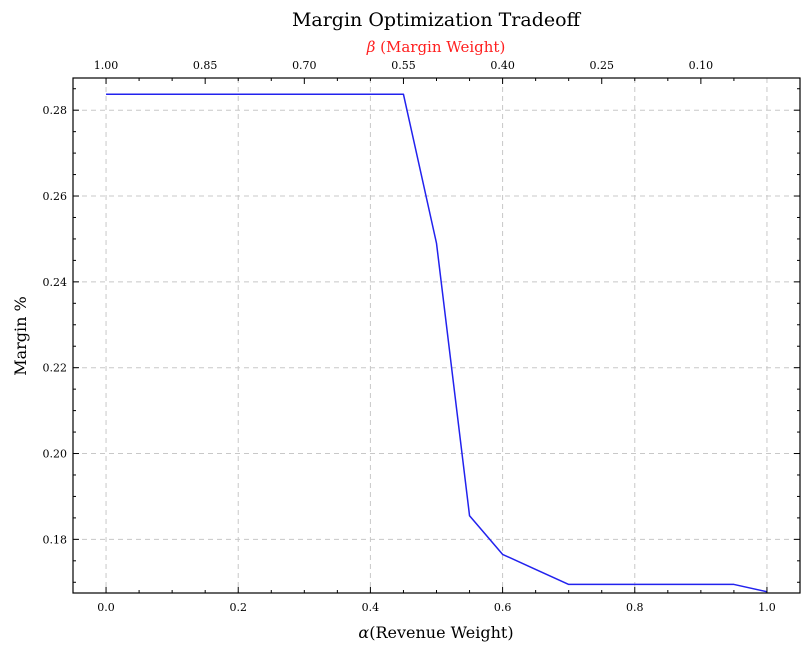 This screenshot has height=656, width=805. What do you see at coordinates (55, 454) in the screenshot?
I see `y-tick-label: 0.20` at bounding box center [55, 454].